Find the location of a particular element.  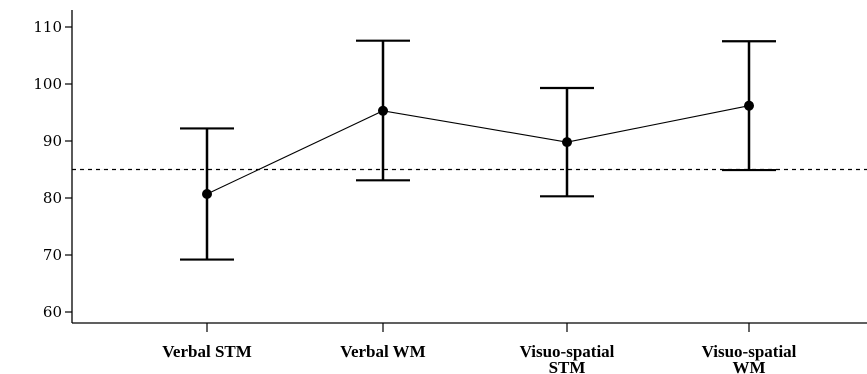

y-tick-label: 60 is located at coordinates (52, 312).